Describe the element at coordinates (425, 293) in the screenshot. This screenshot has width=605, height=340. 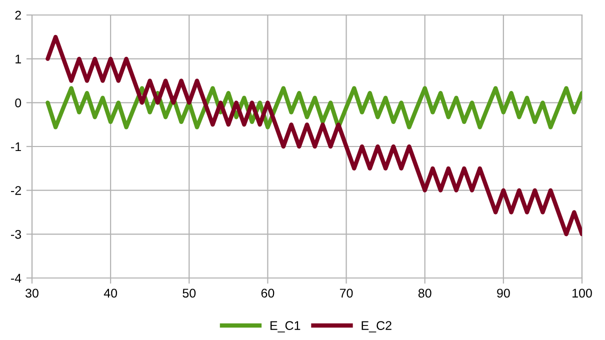
I see `x-tick-label: 80` at that location.